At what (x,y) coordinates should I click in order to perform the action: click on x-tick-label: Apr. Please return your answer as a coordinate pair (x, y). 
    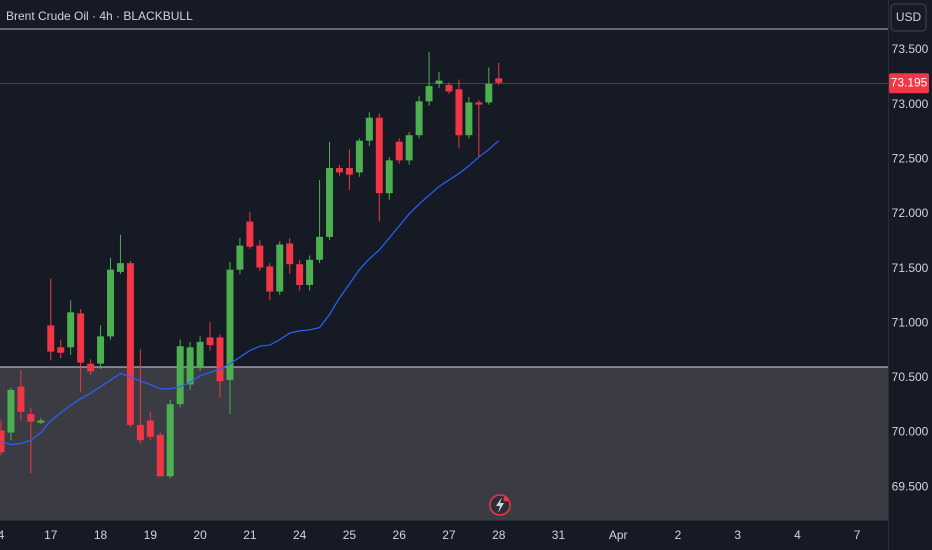
    Looking at the image, I should click on (618, 535).